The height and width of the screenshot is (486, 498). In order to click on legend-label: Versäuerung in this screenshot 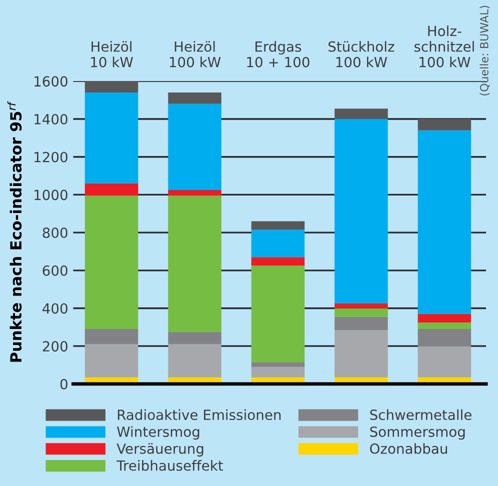, I will do `click(160, 450)`.